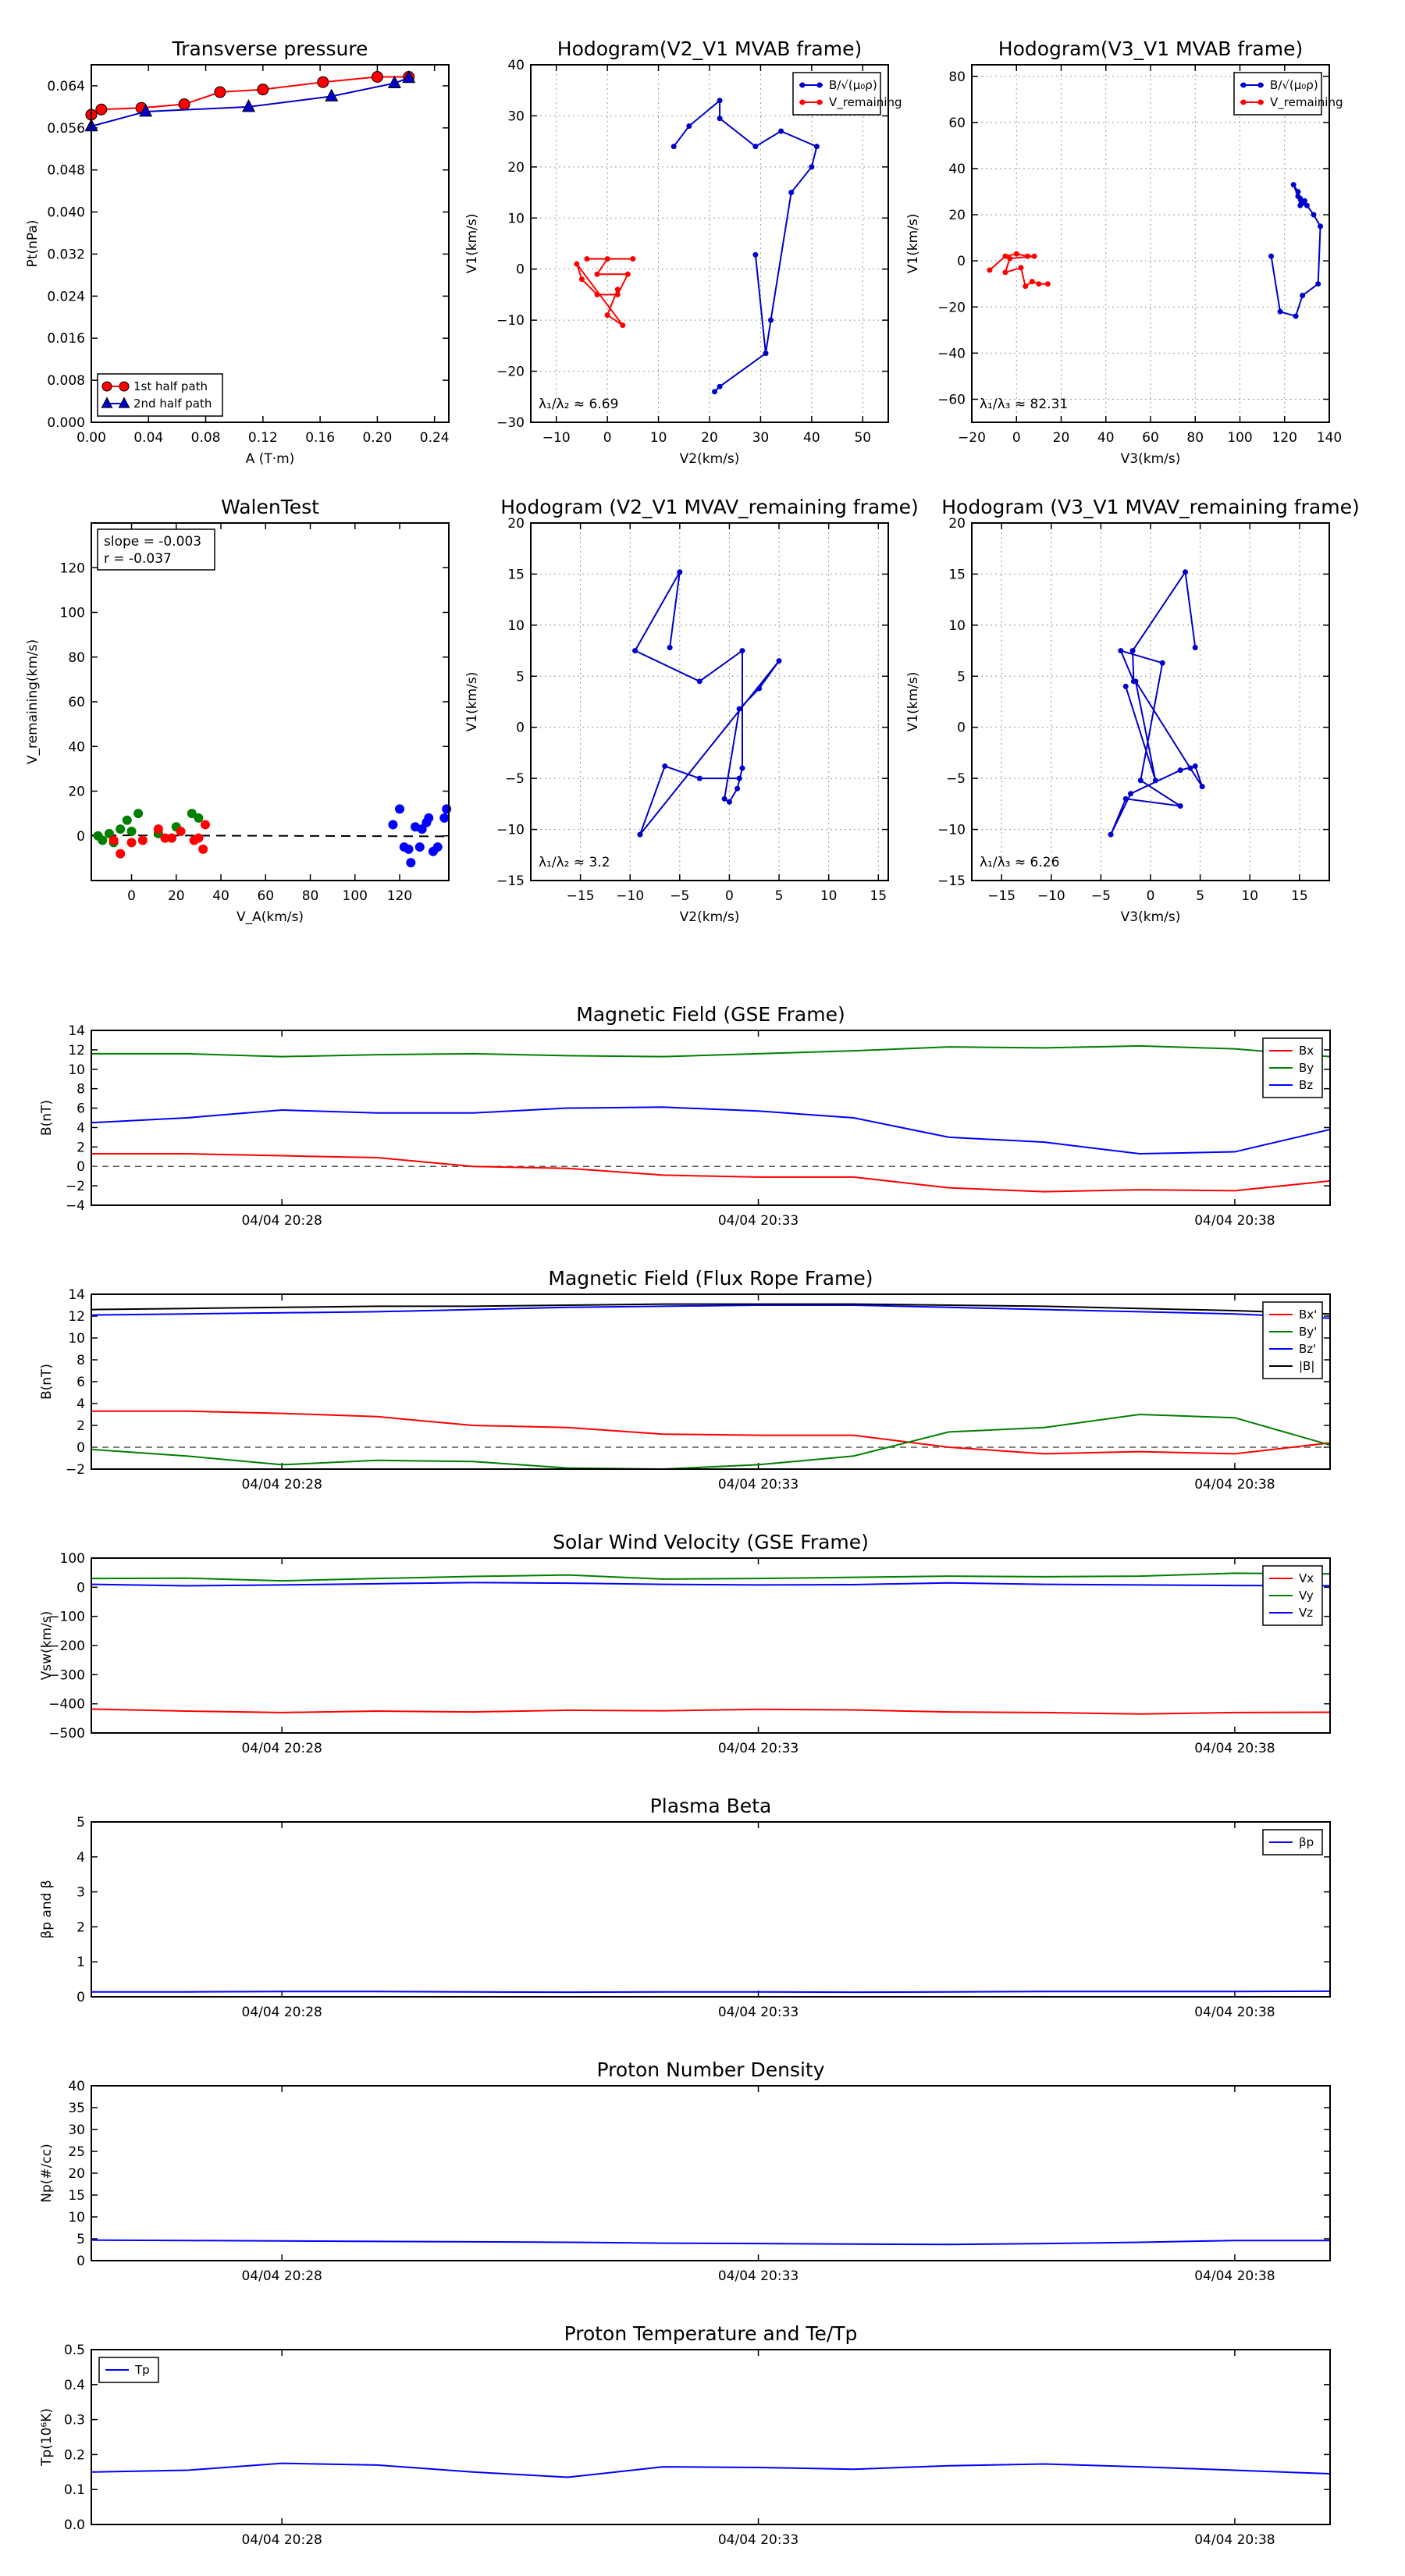 The height and width of the screenshot is (2576, 1405). I want to click on legend-label: |B|, so click(1306, 1366).